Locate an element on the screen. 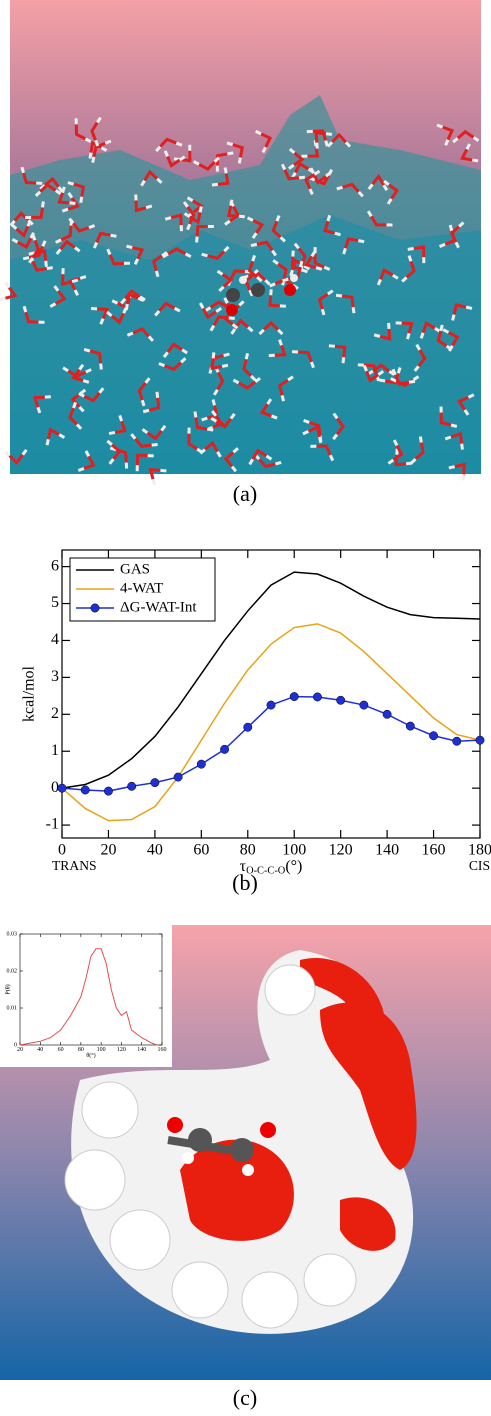 The image size is (491, 1416). x-tick-label: 100 is located at coordinates (294, 849).